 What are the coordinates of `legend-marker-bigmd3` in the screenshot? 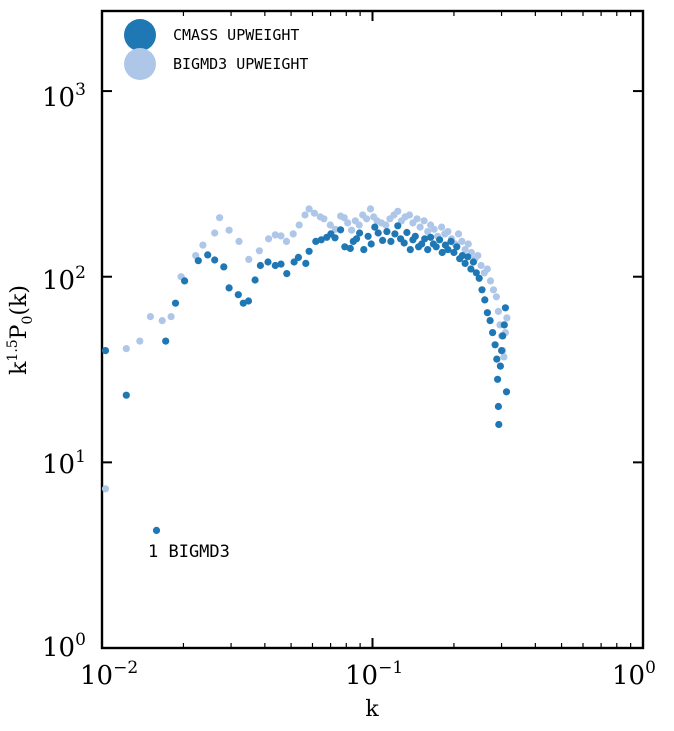 It's located at (140, 64).